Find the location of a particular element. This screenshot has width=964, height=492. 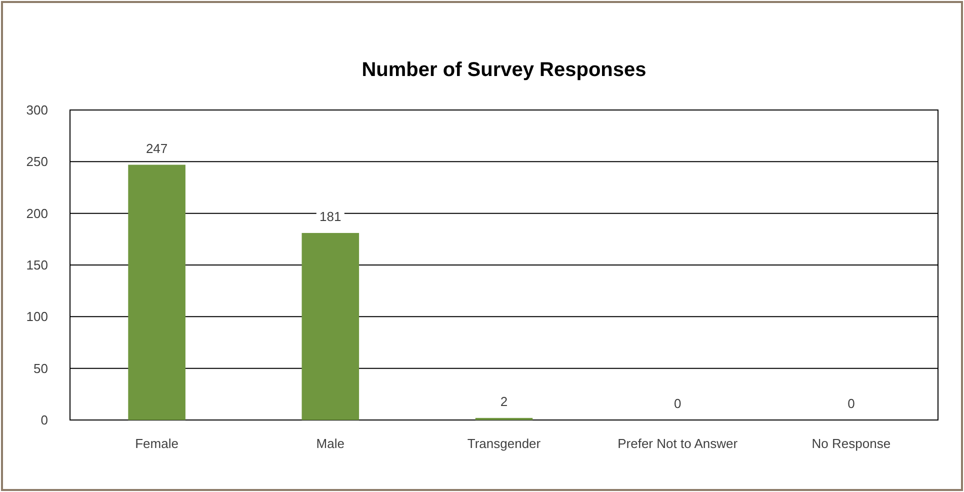

y-tick-label: 150 is located at coordinates (37, 265).